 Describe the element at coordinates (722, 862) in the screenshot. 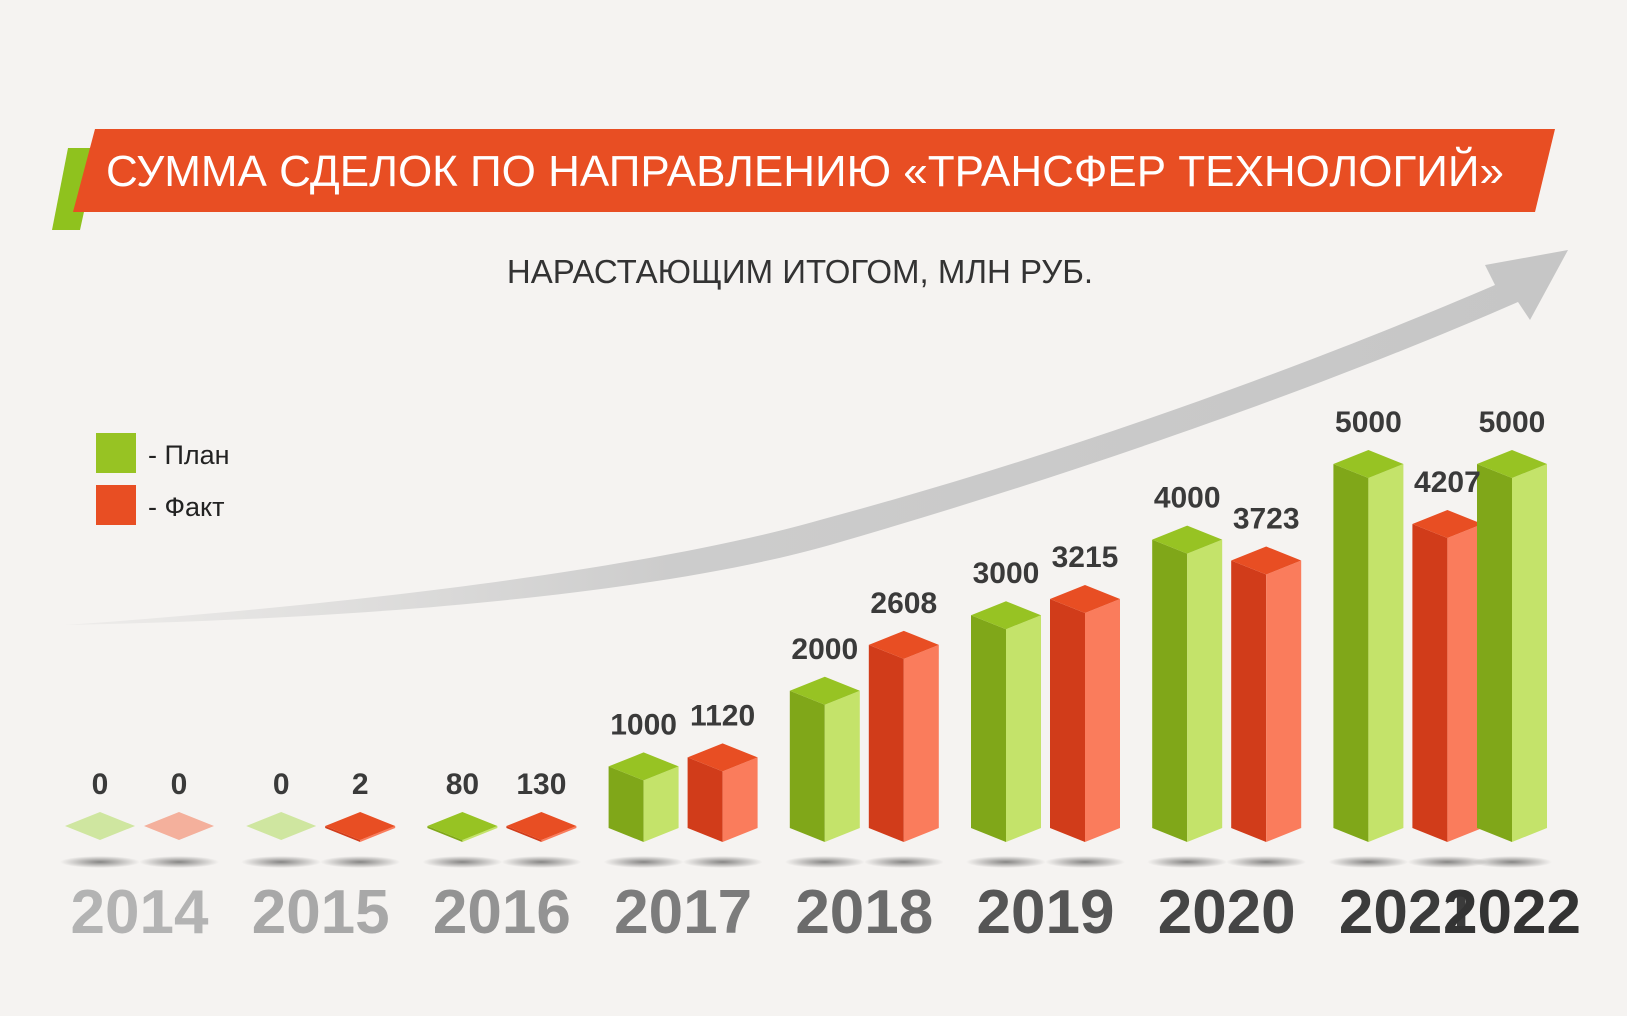

I see `fact-bar-2017-shadow` at that location.